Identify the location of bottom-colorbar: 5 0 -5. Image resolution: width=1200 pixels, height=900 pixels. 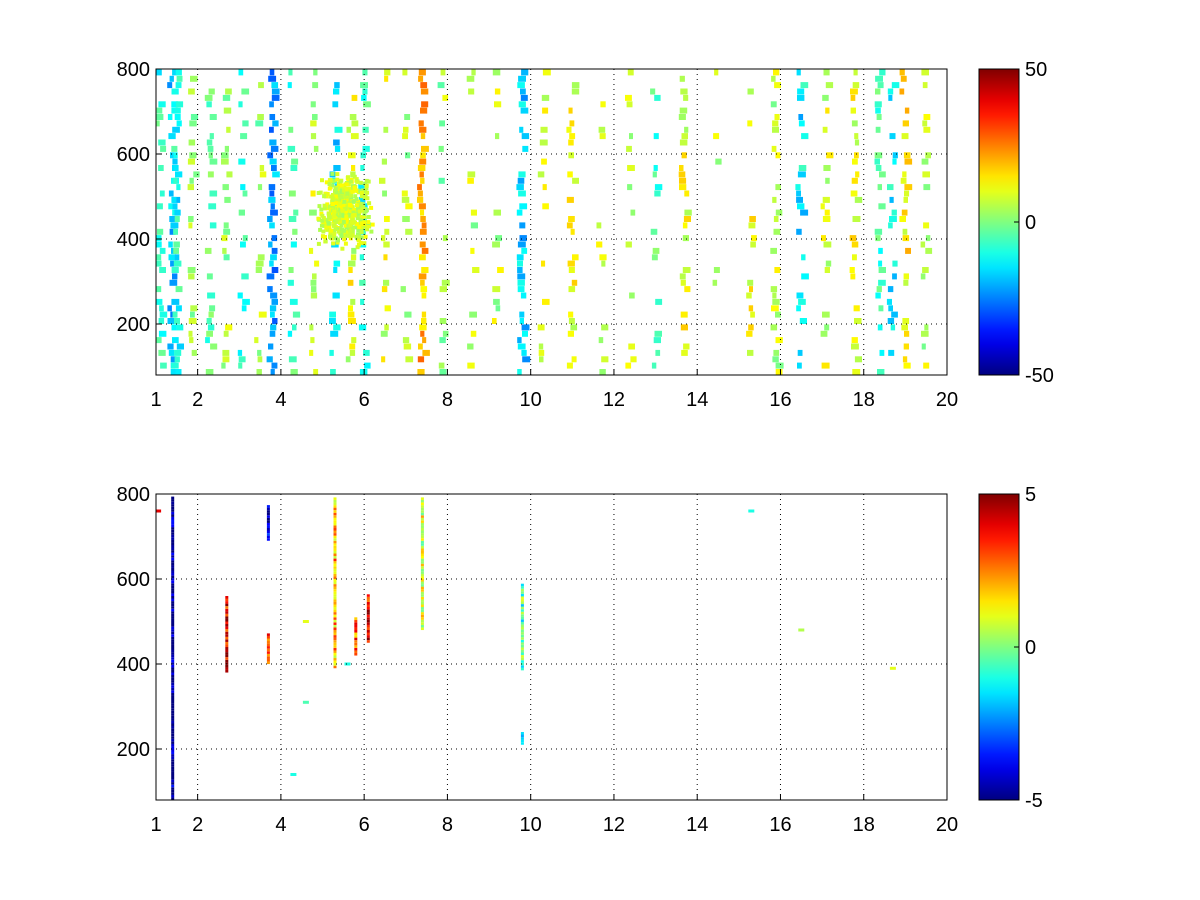
(1010, 648).